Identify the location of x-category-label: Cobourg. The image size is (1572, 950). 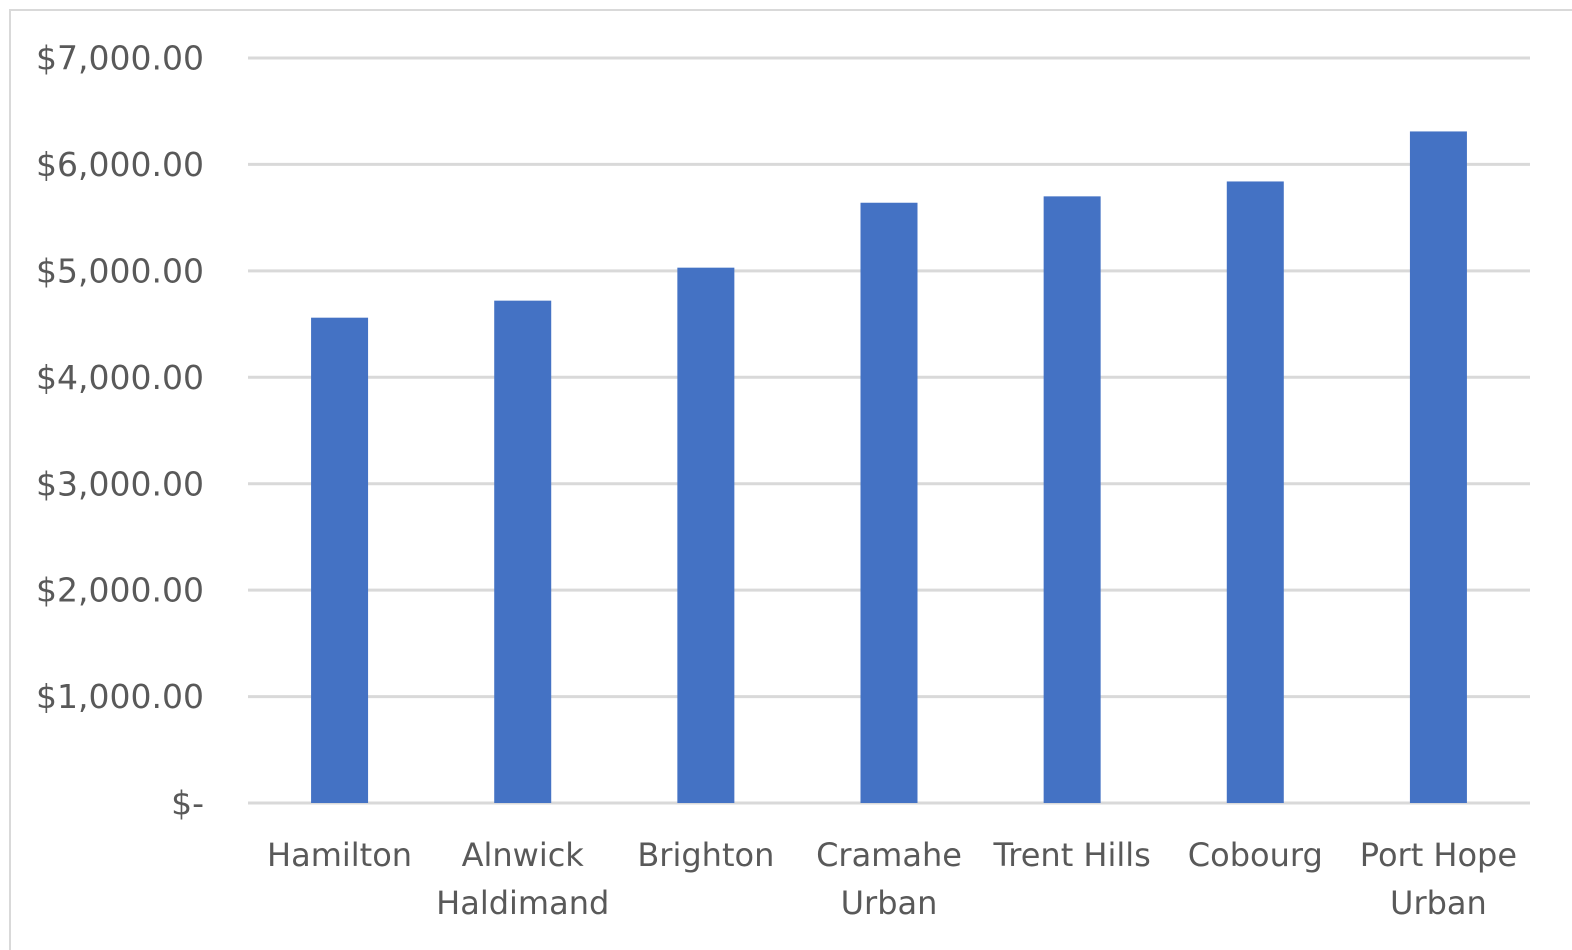
(1255, 855).